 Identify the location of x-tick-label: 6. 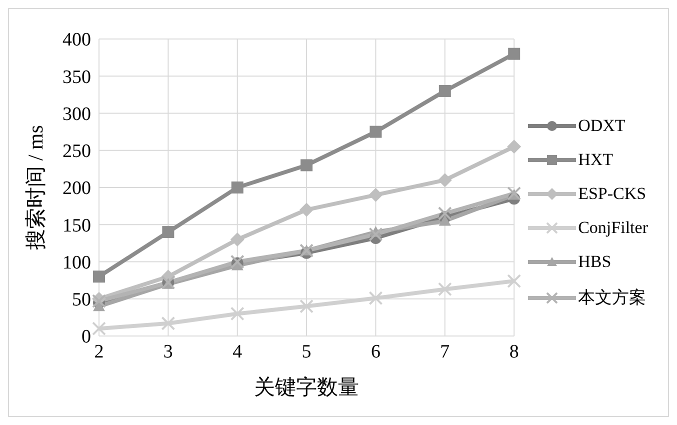
(375, 351).